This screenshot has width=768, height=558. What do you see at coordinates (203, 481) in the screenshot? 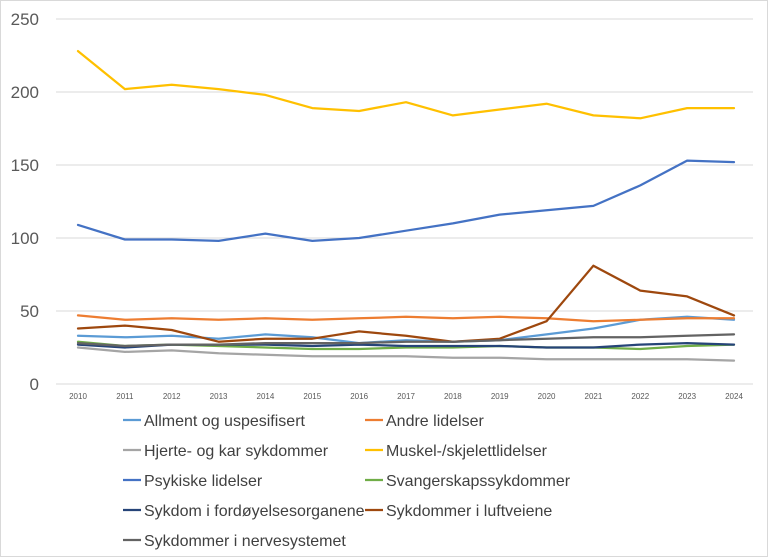
I see `legend-label: Psykiske lidelser` at bounding box center [203, 481].